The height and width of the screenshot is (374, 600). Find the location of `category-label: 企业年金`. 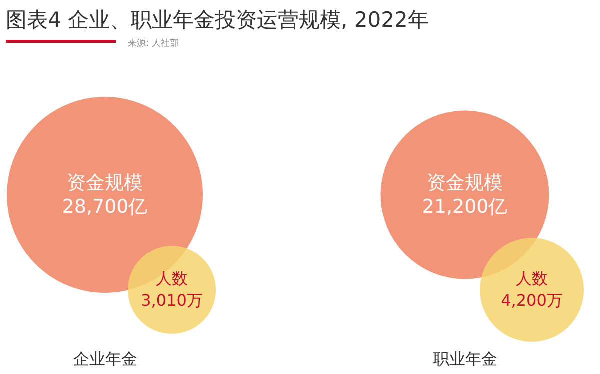

category-label: 企业年金 is located at coordinates (106, 359).